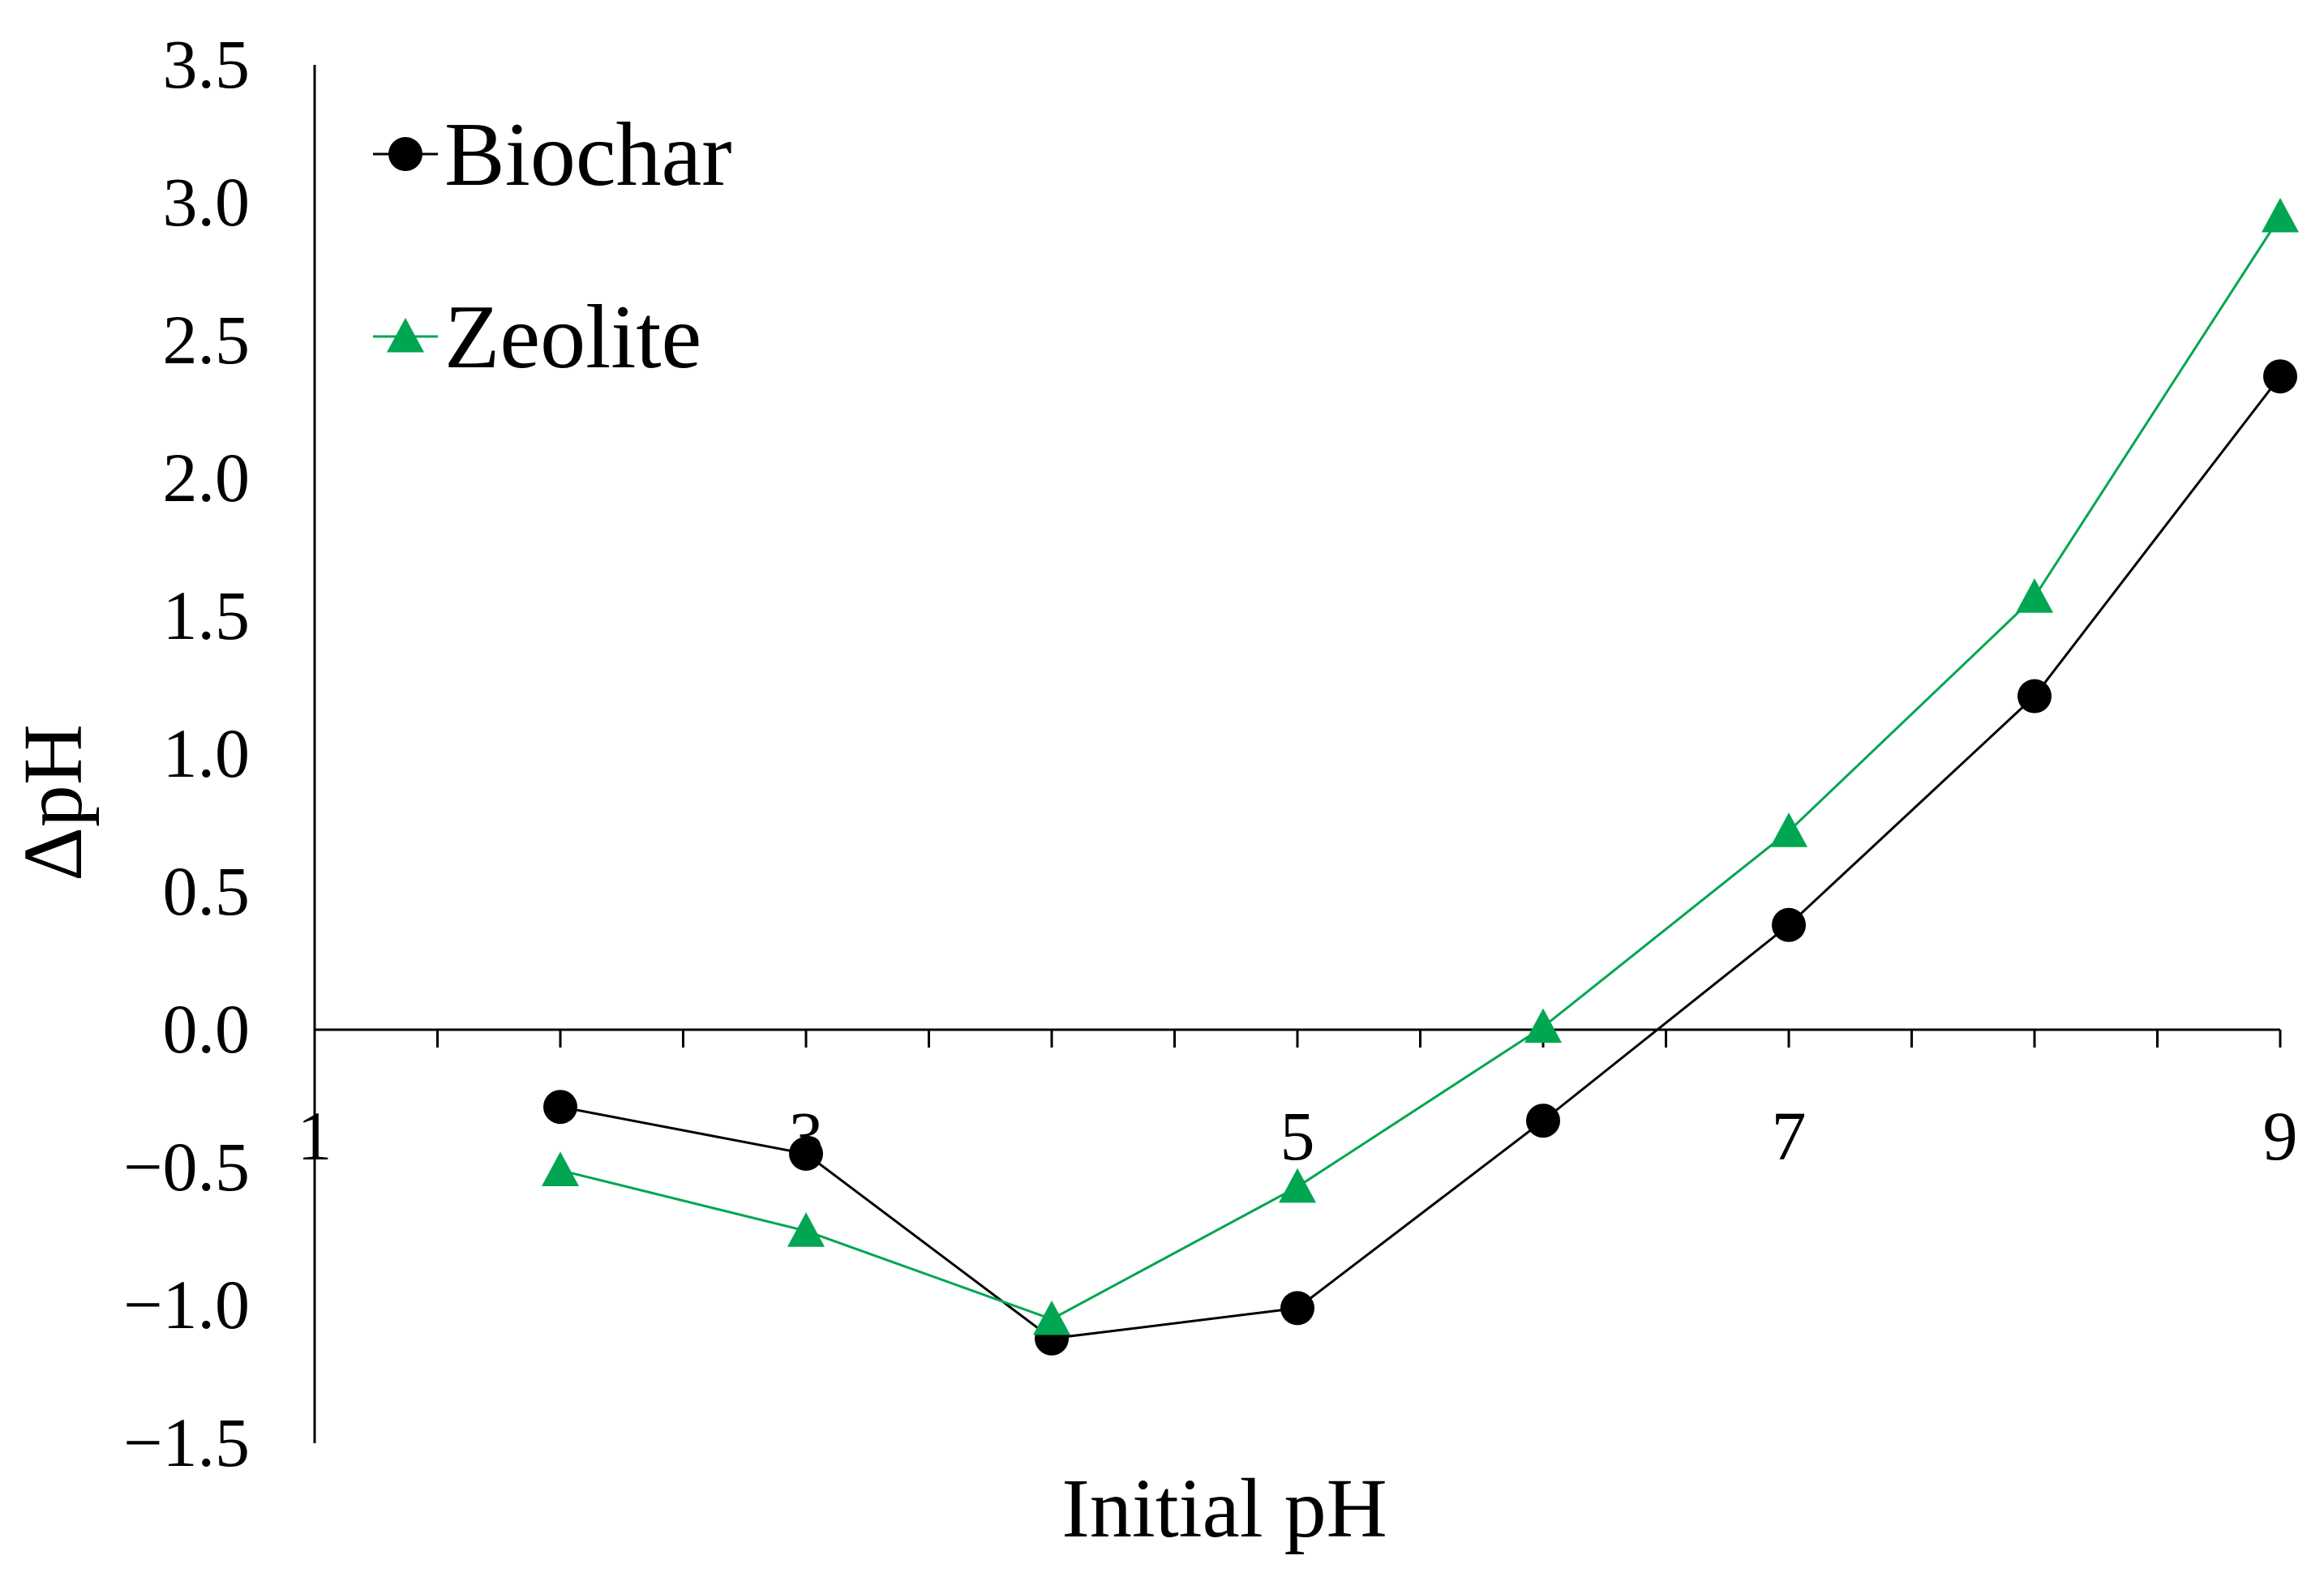 The image size is (2324, 1577). What do you see at coordinates (1789, 1136) in the screenshot?
I see `x-tick-label: 7` at bounding box center [1789, 1136].